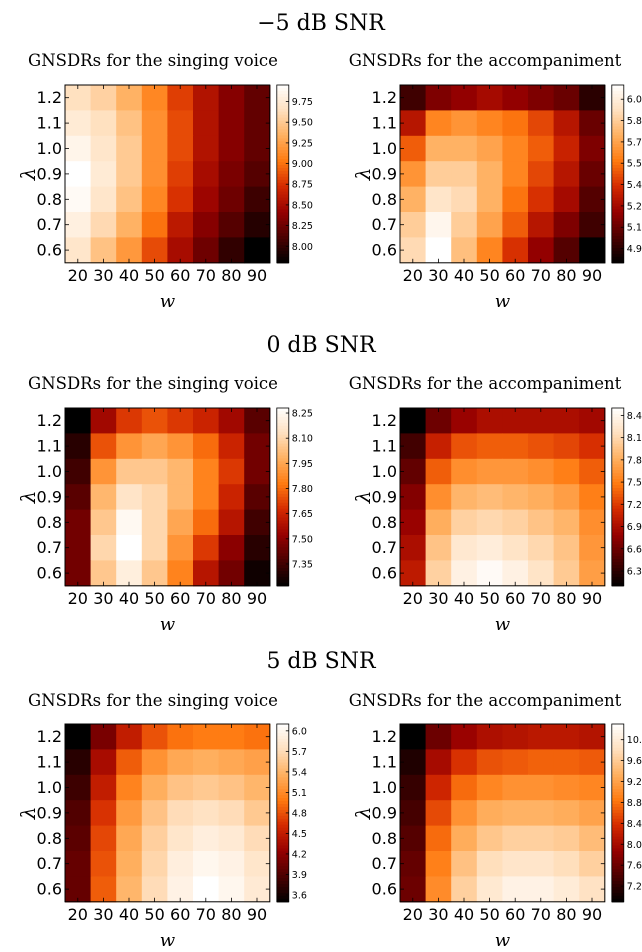  I want to click on colorbar-tick-label: 5.70, so click(634, 142).